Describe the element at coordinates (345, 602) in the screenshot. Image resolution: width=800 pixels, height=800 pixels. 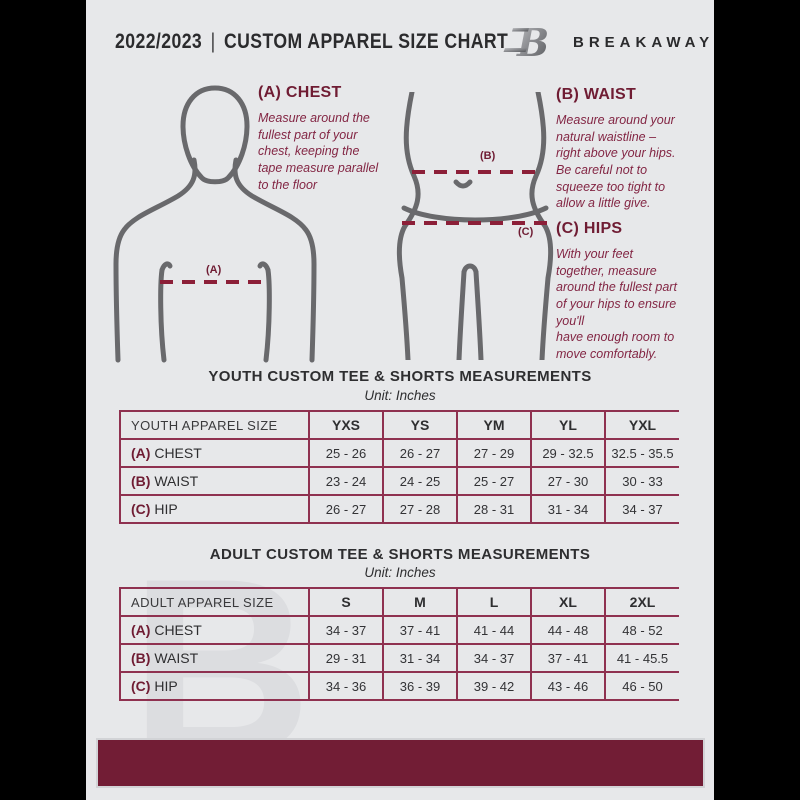
I see `adult-col-s: S` at that location.